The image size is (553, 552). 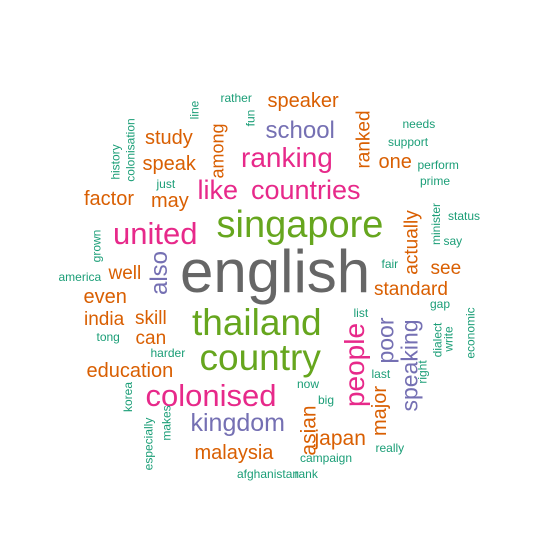 I want to click on word-factor: factor, so click(x=109, y=199).